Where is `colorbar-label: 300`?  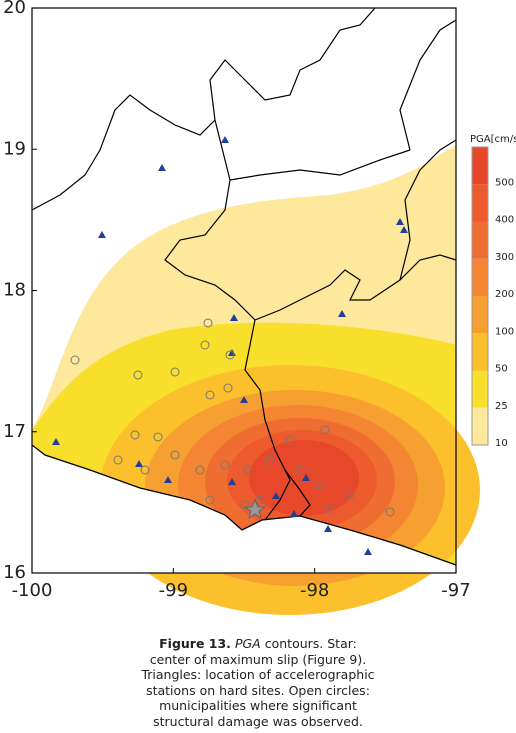
colorbar-label: 300 is located at coordinates (504, 257).